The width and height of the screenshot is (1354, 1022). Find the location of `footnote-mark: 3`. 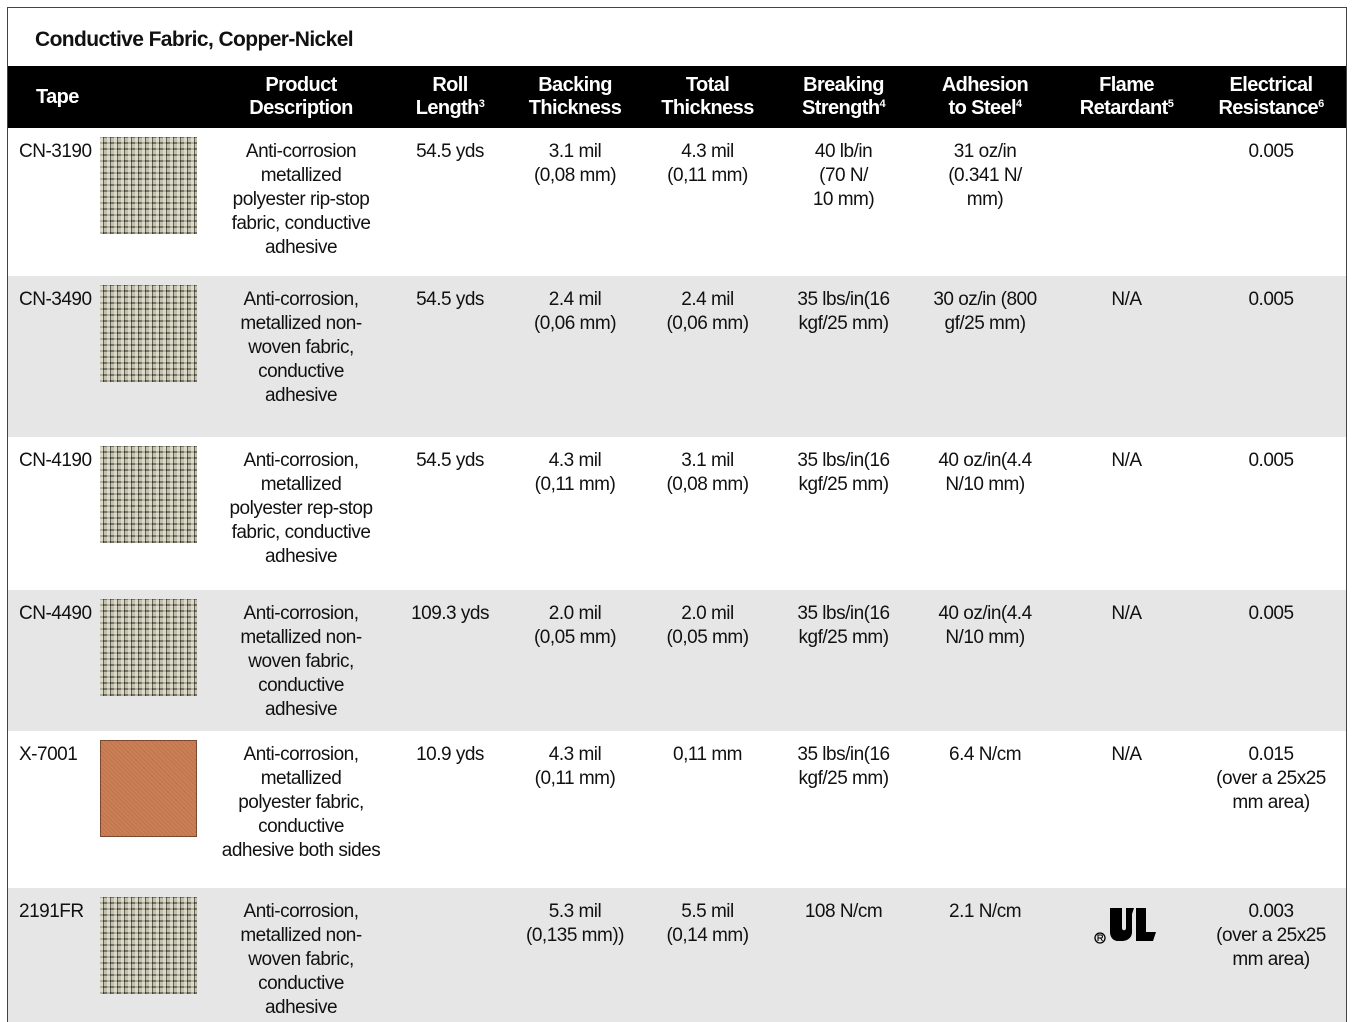

footnote-mark: 3 is located at coordinates (481, 104).